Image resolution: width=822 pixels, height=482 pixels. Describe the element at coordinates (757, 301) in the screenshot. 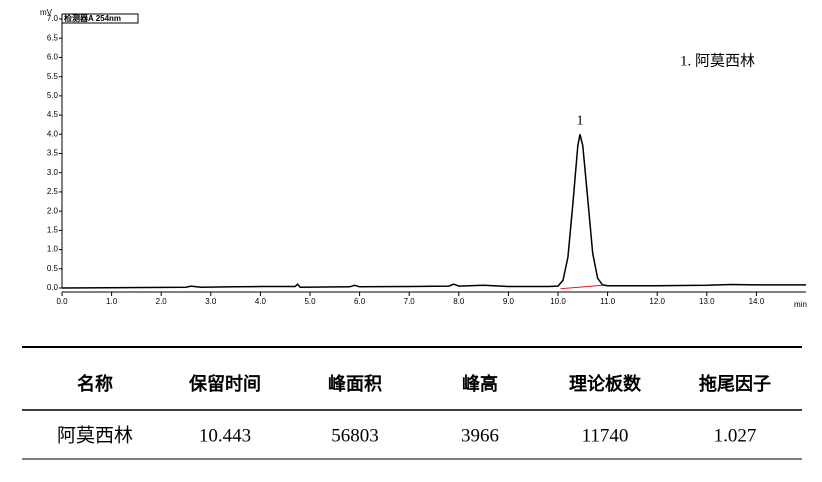

I see `x-tick-label: 14.0` at that location.